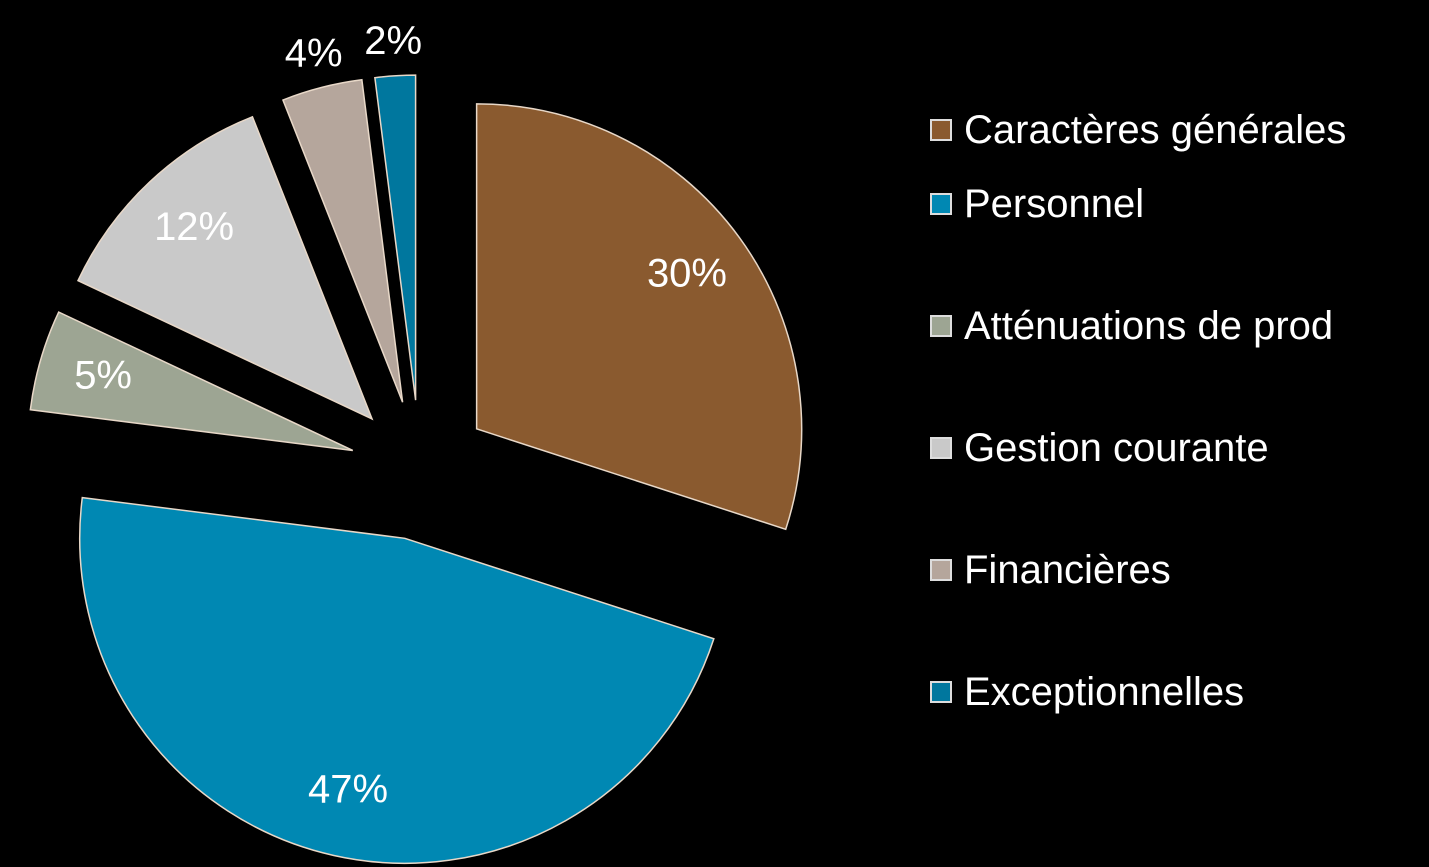 The image size is (1429, 867). I want to click on data-label: 12%, so click(194, 227).